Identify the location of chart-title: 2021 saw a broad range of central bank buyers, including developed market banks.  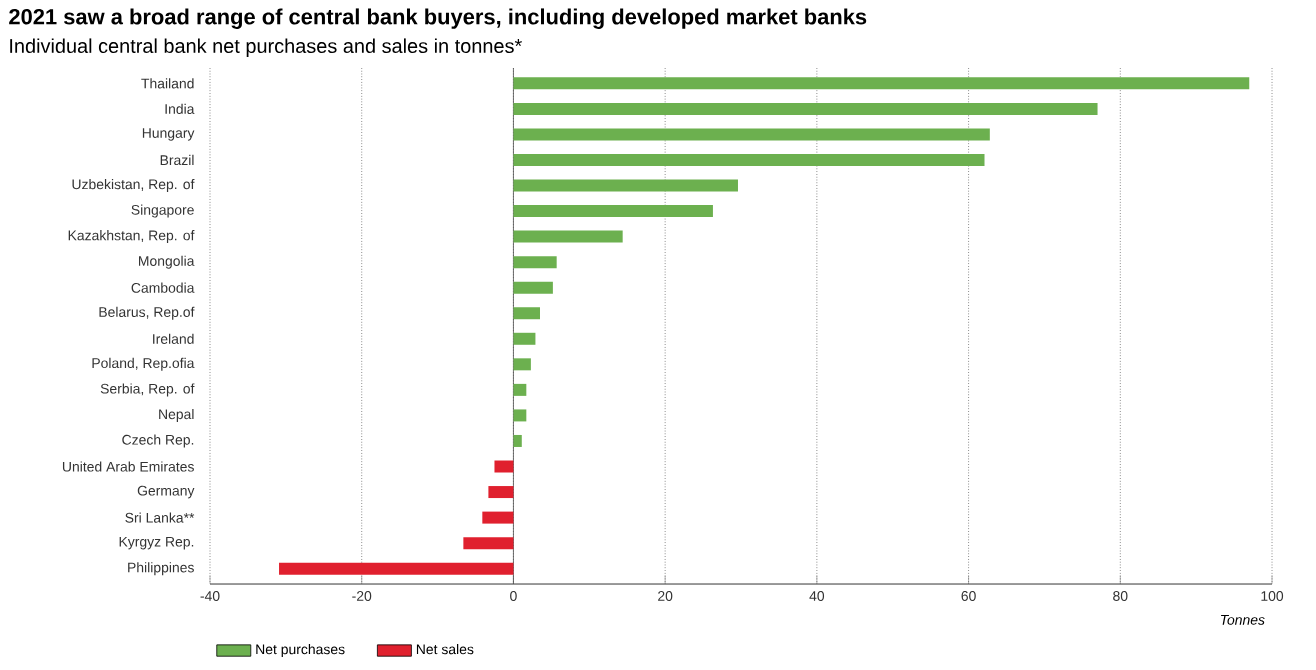
(438, 18).